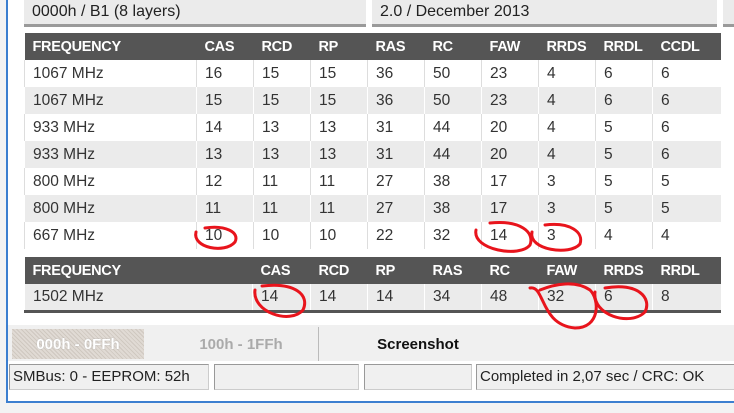  I want to click on header-row: FREQUENCY CAS RCD RP RAS RC FAW RRDS RRDL, so click(372, 270).